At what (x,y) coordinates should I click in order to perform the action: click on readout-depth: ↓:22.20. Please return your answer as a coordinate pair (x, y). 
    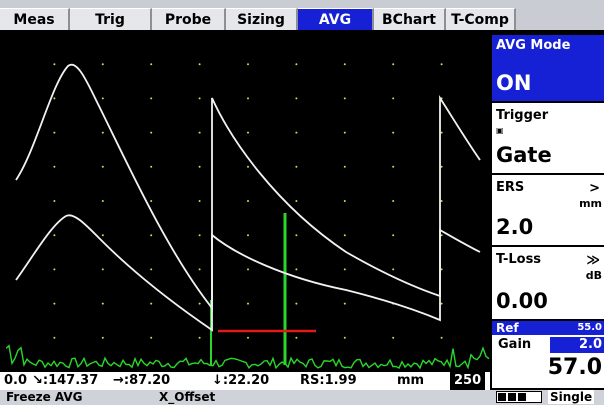
    Looking at the image, I should click on (241, 380).